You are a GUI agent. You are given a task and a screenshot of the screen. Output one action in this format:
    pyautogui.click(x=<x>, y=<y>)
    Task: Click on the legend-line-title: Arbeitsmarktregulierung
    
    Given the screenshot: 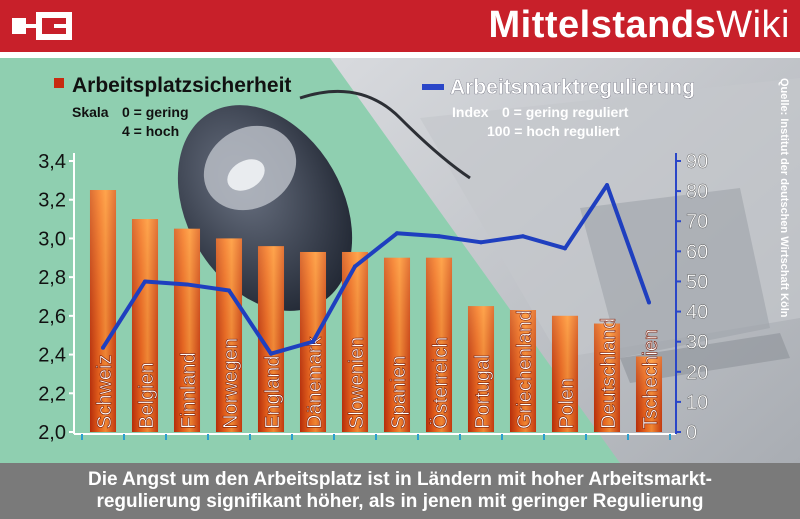 What is the action you would take?
    pyautogui.click(x=572, y=87)
    